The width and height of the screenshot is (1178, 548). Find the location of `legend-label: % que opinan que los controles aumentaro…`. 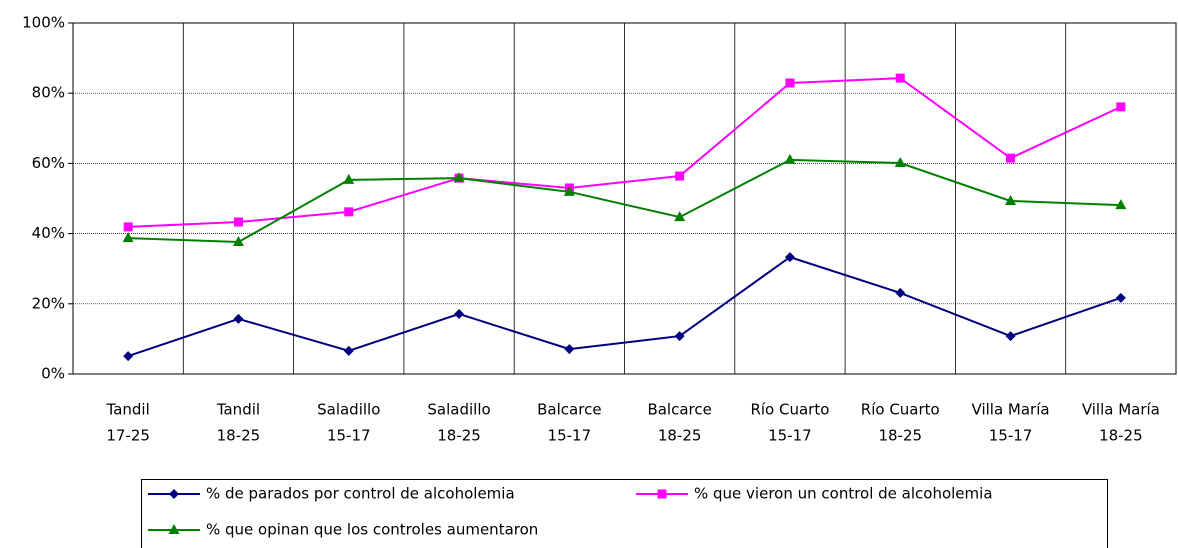

legend-label: % que opinan que los controles aumentaro… is located at coordinates (372, 530).